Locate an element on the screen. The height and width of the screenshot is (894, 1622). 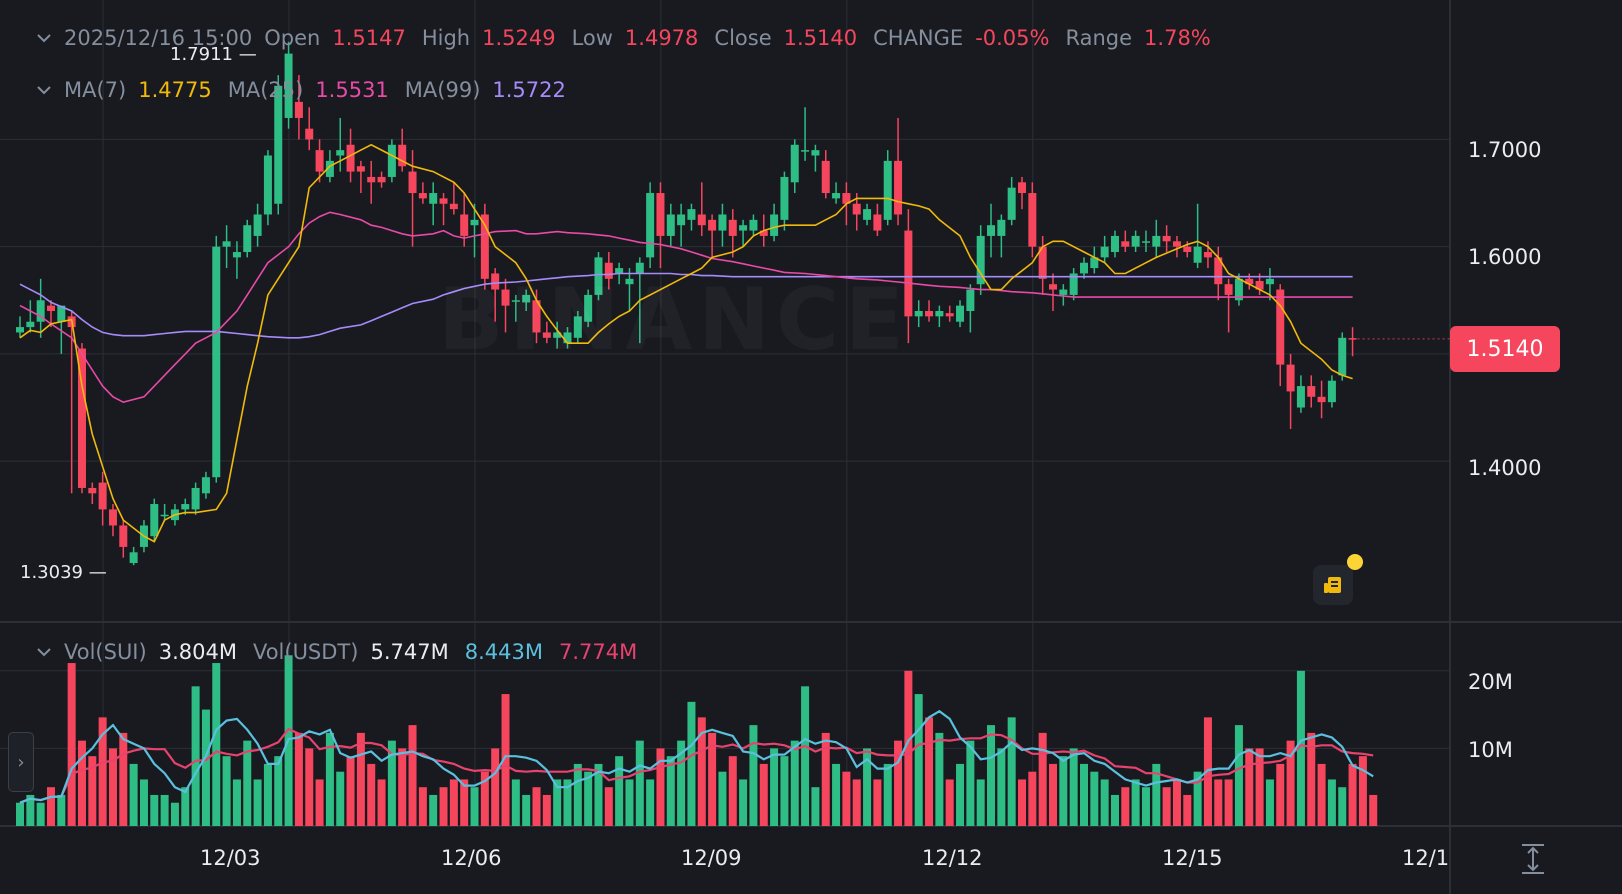
expand-sidebar-button: › is located at coordinates (21, 762).